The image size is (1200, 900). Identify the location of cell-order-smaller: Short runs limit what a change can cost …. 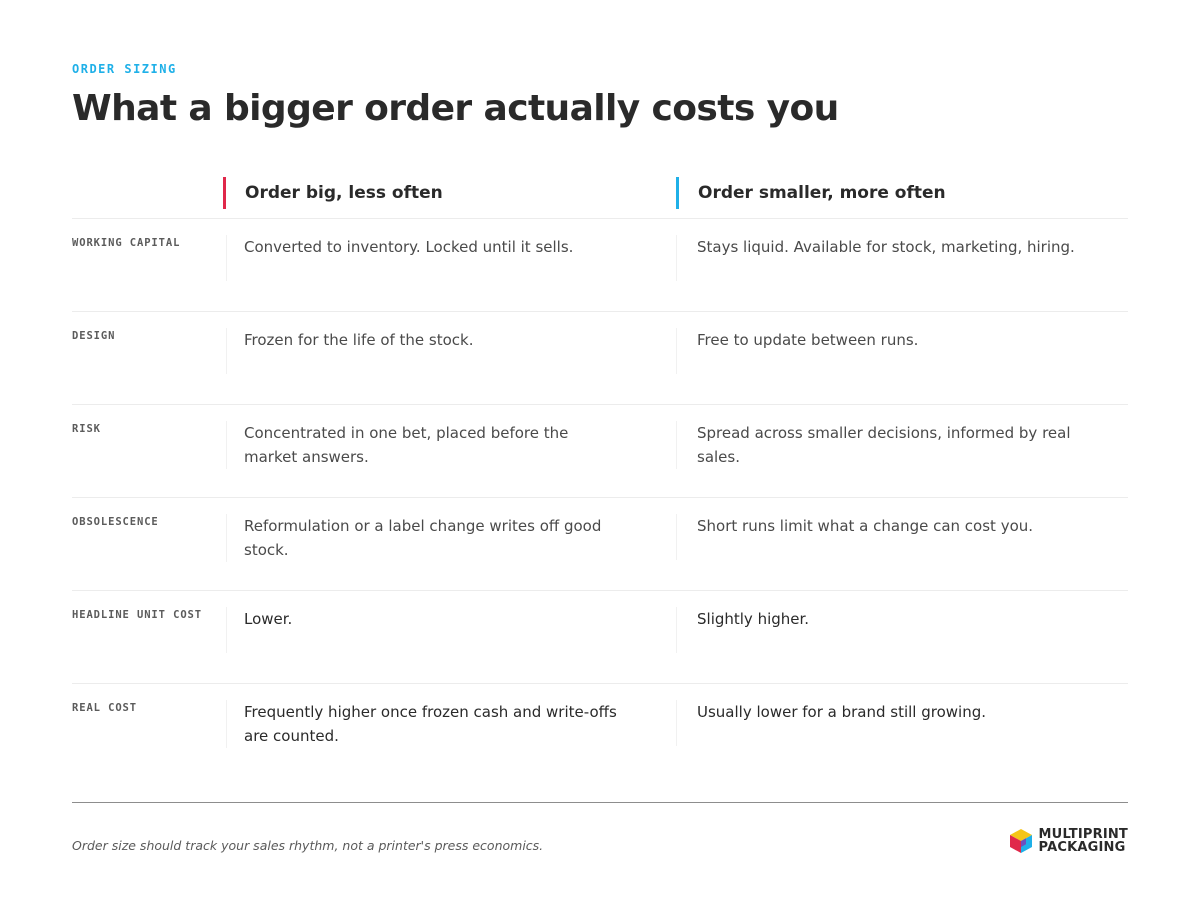
(876, 537).